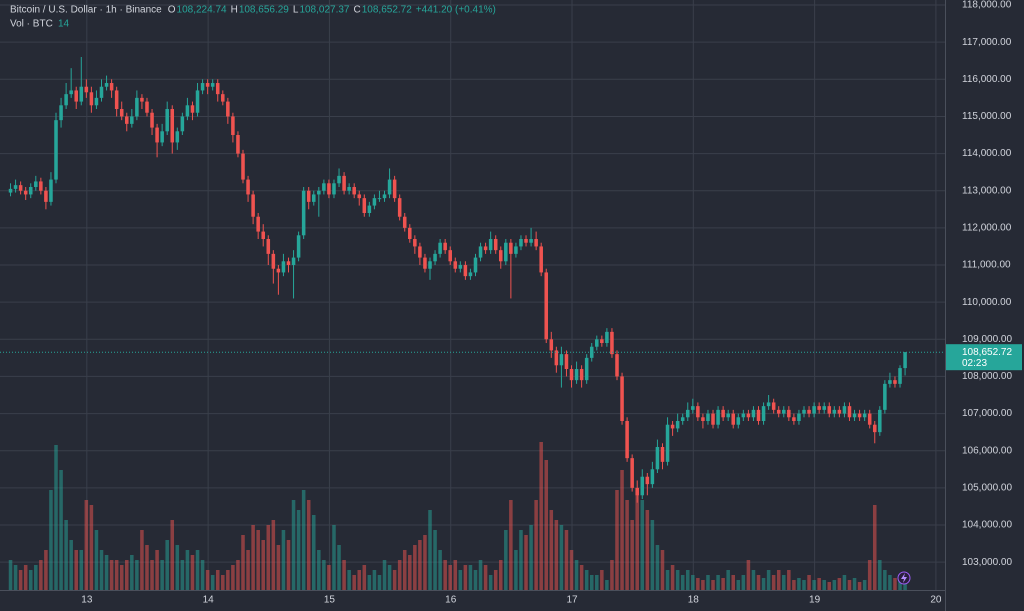  I want to click on alert-icon, so click(904, 578).